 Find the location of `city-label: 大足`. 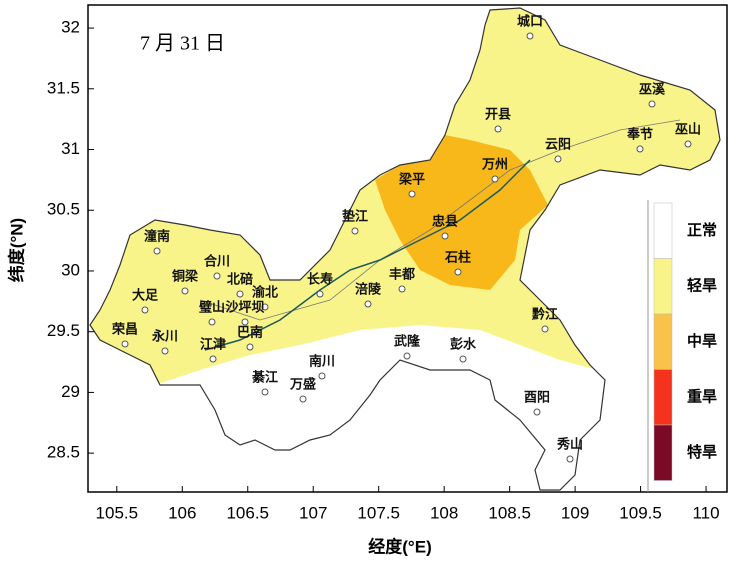

city-label: 大足 is located at coordinates (145, 294).